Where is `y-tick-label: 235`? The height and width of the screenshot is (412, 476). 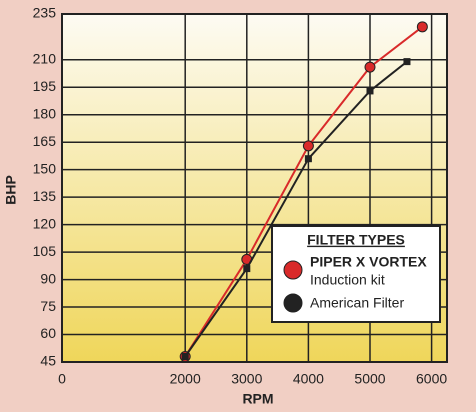
y-tick-label: 235 is located at coordinates (45, 13).